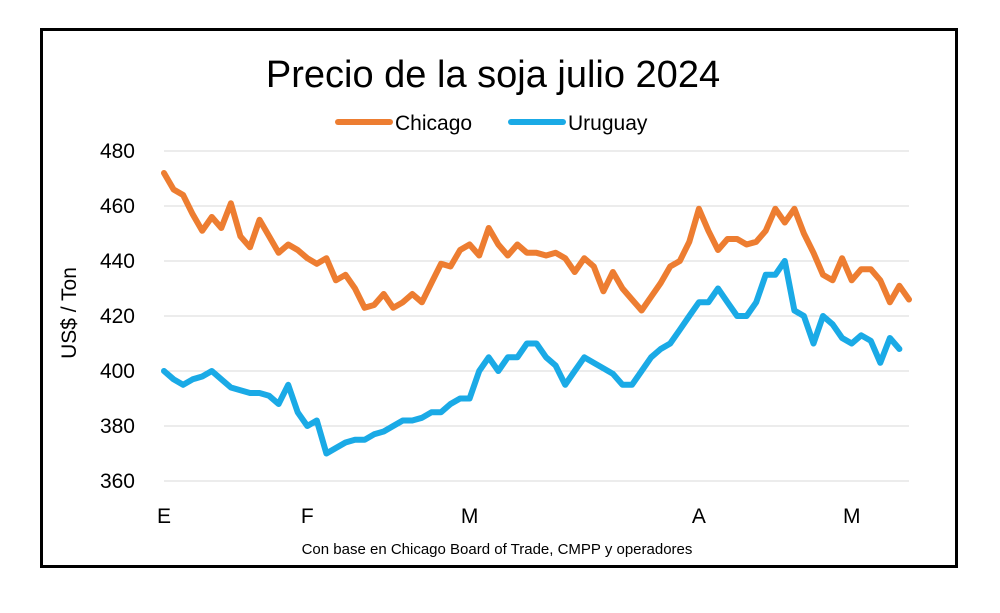 This screenshot has height=613, width=1000. What do you see at coordinates (307, 516) in the screenshot?
I see `x-tick-label: F` at bounding box center [307, 516].